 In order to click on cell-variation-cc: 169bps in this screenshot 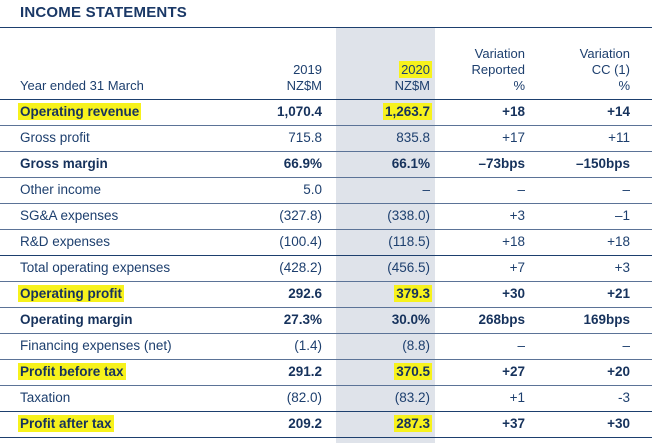, I will do `click(606, 319)`.